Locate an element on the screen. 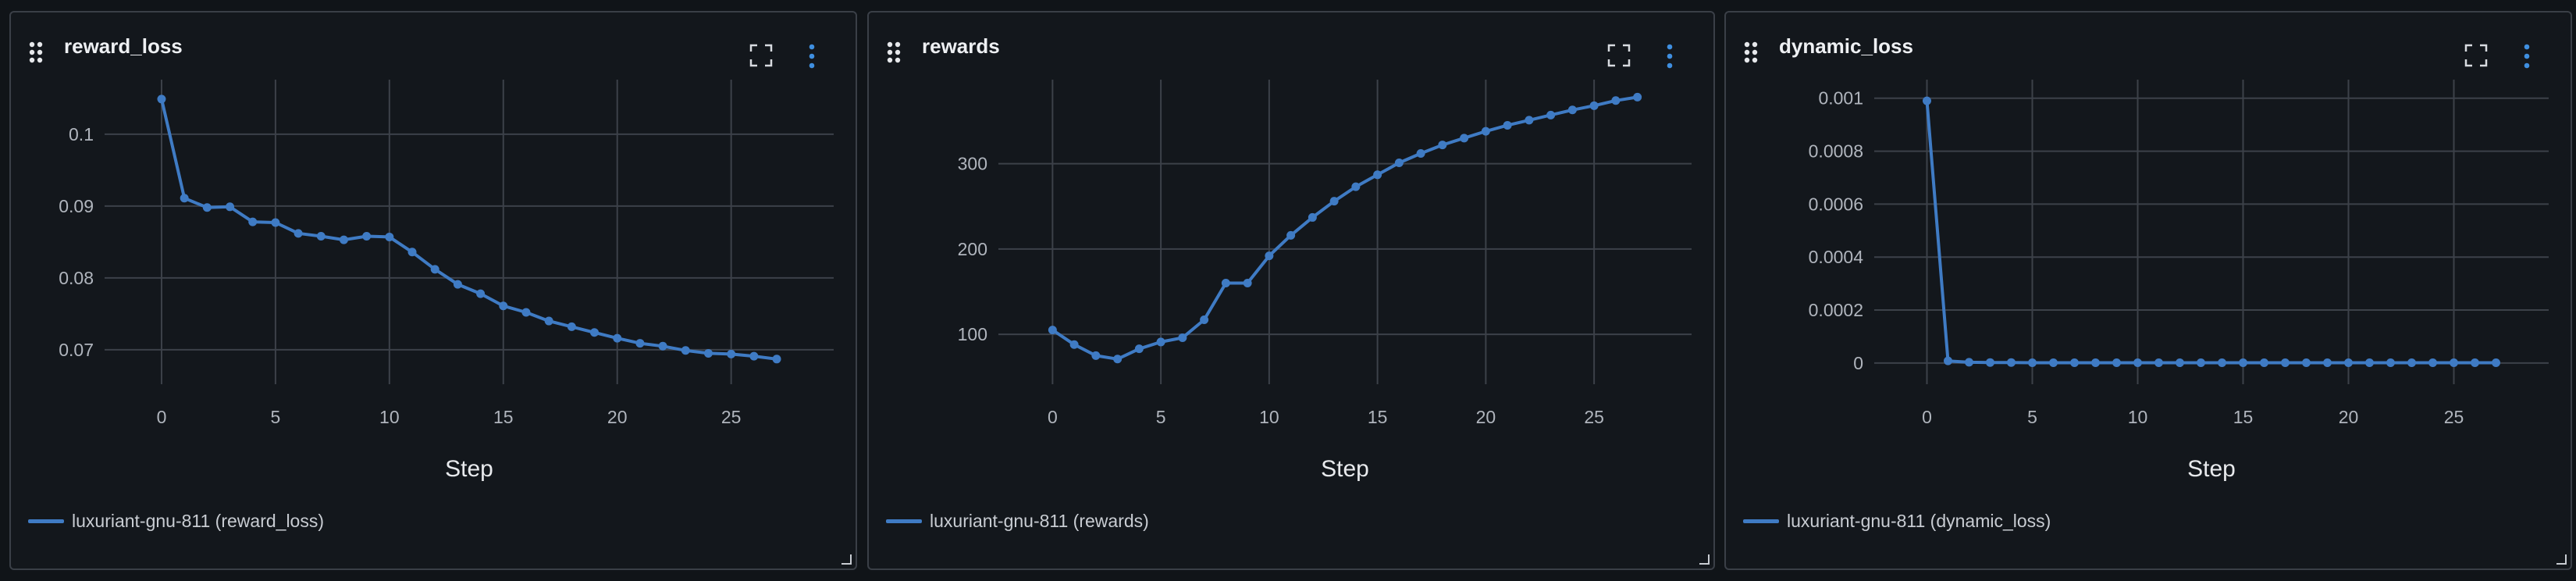 The image size is (2576, 581). y-tick-label: 100 is located at coordinates (972, 334).